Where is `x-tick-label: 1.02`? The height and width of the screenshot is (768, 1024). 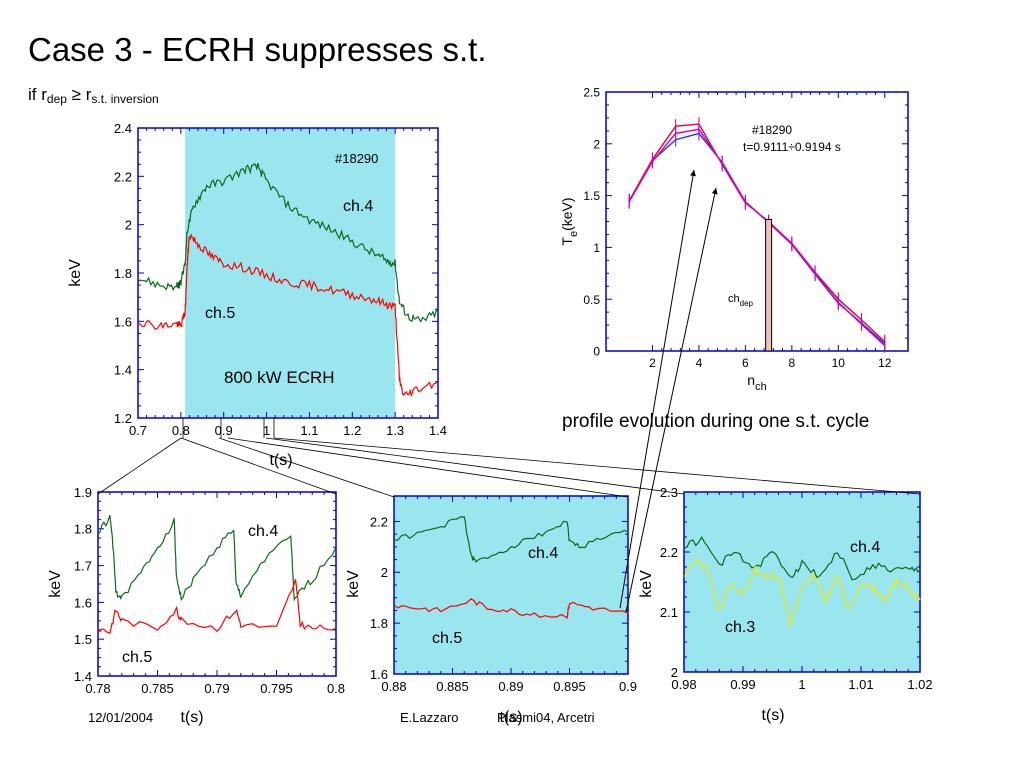 x-tick-label: 1.02 is located at coordinates (919, 684).